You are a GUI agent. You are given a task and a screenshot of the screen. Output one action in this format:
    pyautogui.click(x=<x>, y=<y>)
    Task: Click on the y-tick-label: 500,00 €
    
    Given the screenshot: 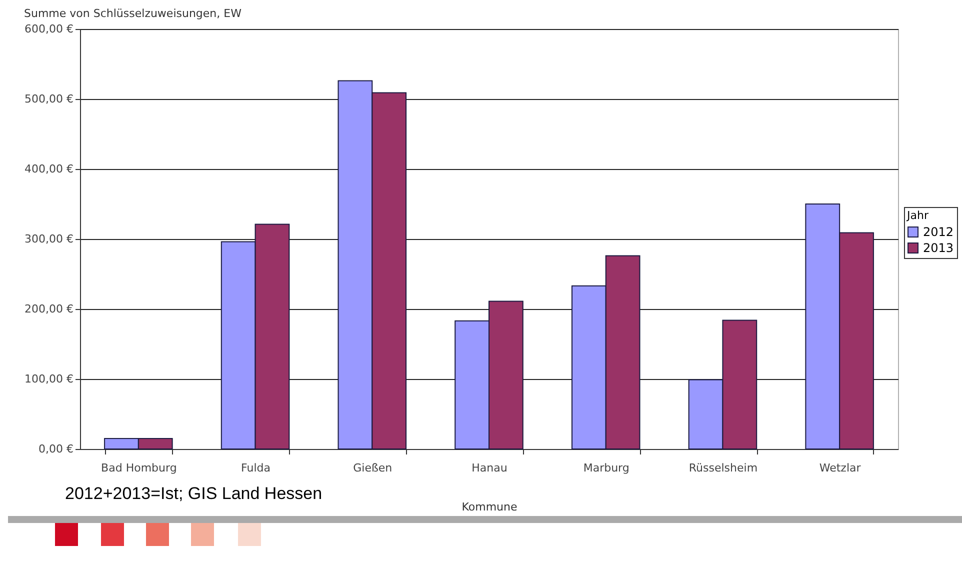 What is the action you would take?
    pyautogui.click(x=49, y=99)
    